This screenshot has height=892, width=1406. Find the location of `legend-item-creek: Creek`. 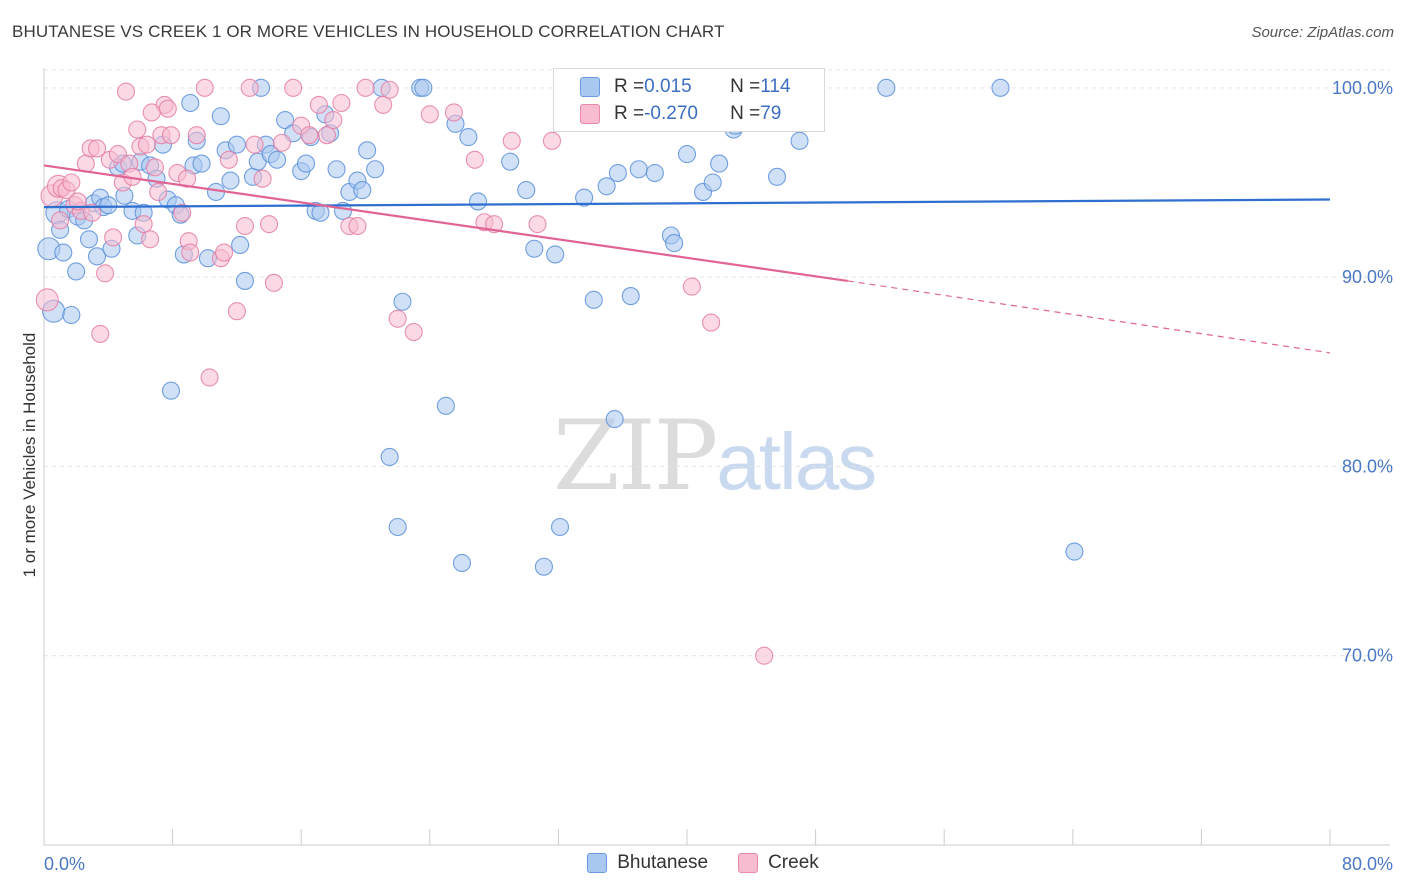

legend-item-creek: Creek is located at coordinates (778, 863).